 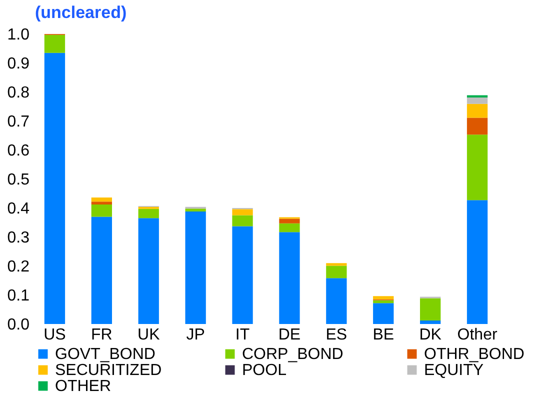 I want to click on y-tick-label: 0.2, so click(x=18, y=267).